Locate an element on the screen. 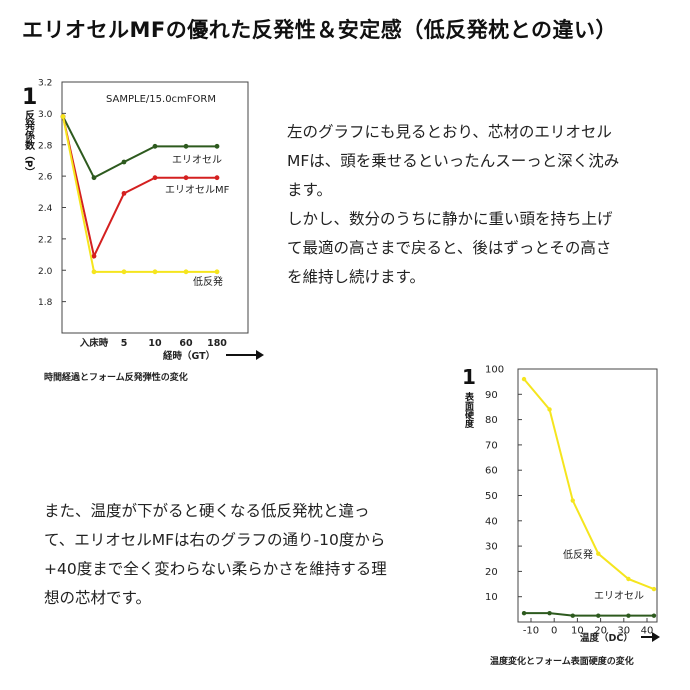 The width and height of the screenshot is (690, 690). text-line: +40度まで全く変わらない柔らかさを維持する理 is located at coordinates (215, 569).